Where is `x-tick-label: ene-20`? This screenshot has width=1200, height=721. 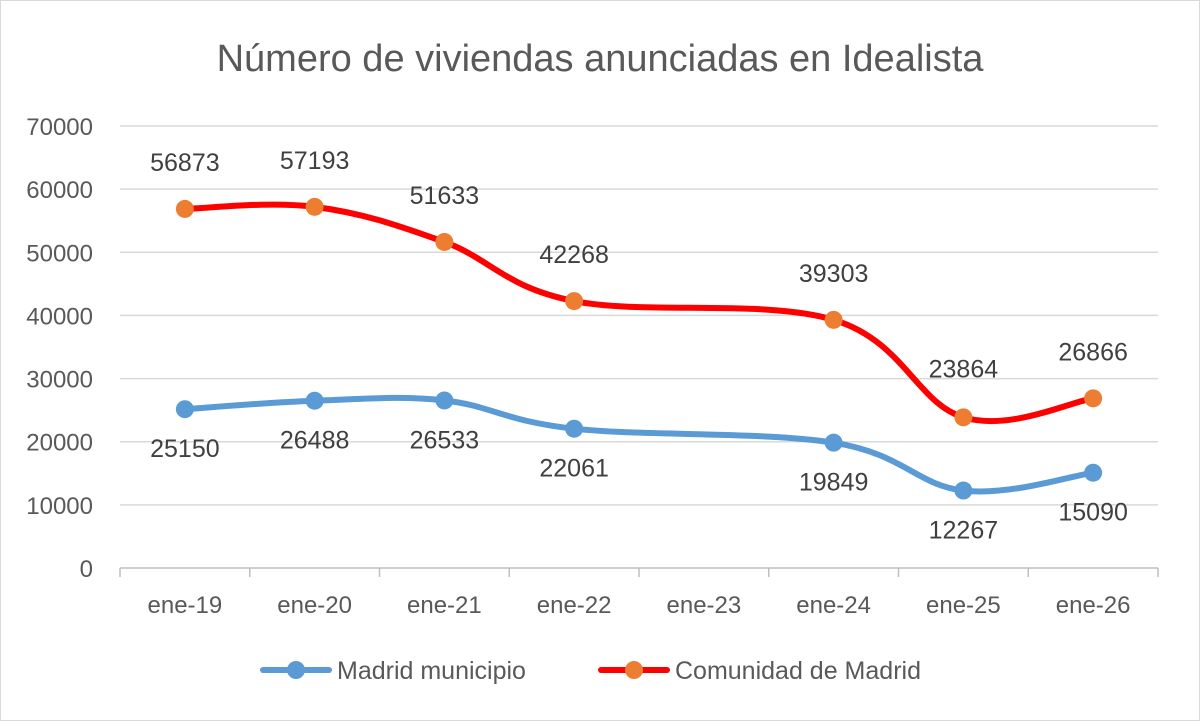 x-tick-label: ene-20 is located at coordinates (314, 605).